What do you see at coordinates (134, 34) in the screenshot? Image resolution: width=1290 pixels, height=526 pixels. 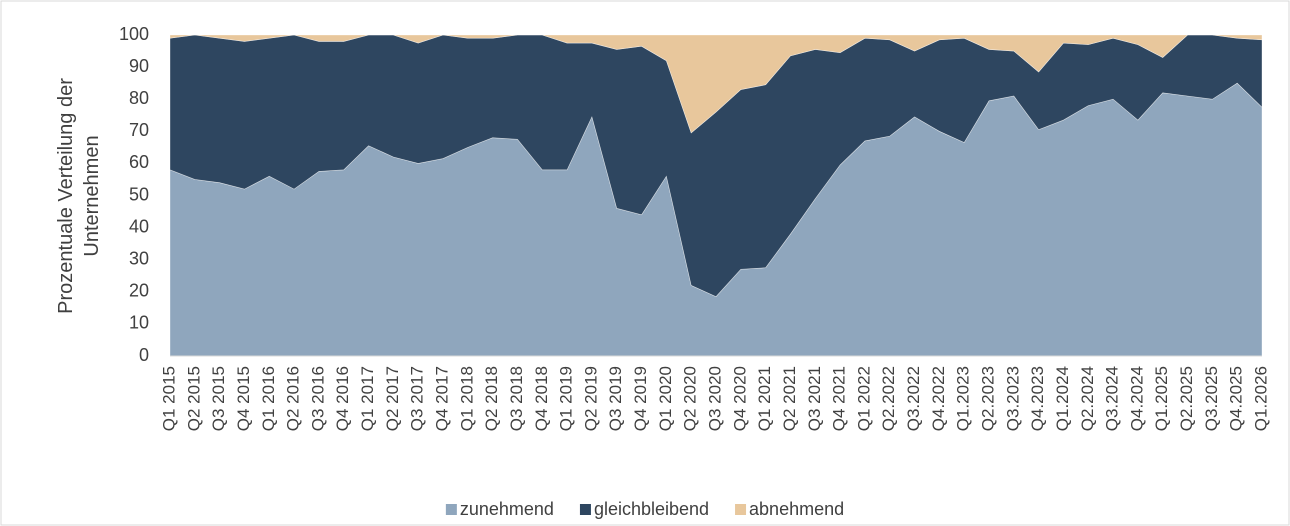 I see `y-tick-label: 100` at bounding box center [134, 34].